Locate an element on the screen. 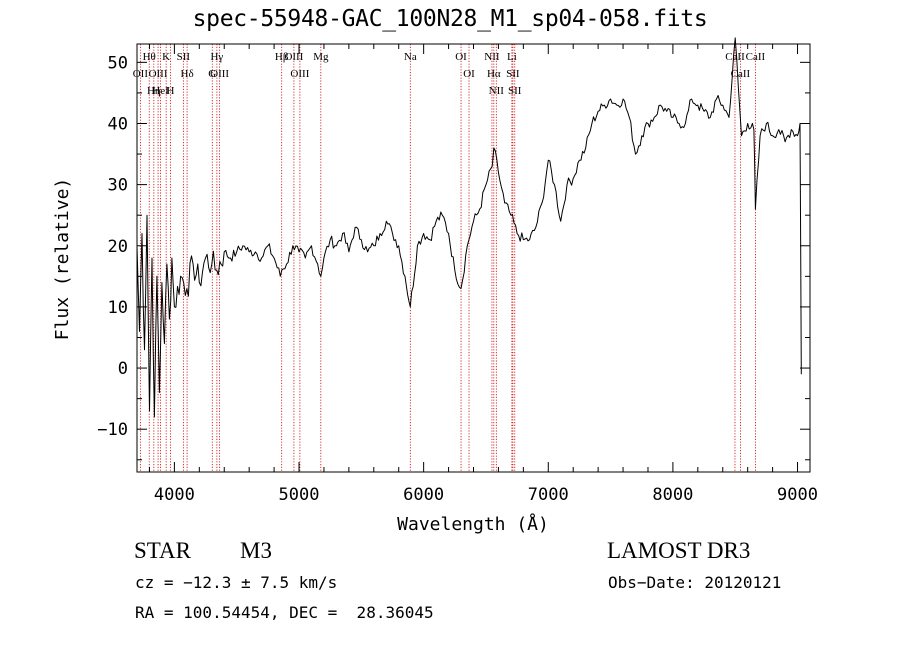 The image size is (900, 649). line-label-5: Hη is located at coordinates (154, 91).